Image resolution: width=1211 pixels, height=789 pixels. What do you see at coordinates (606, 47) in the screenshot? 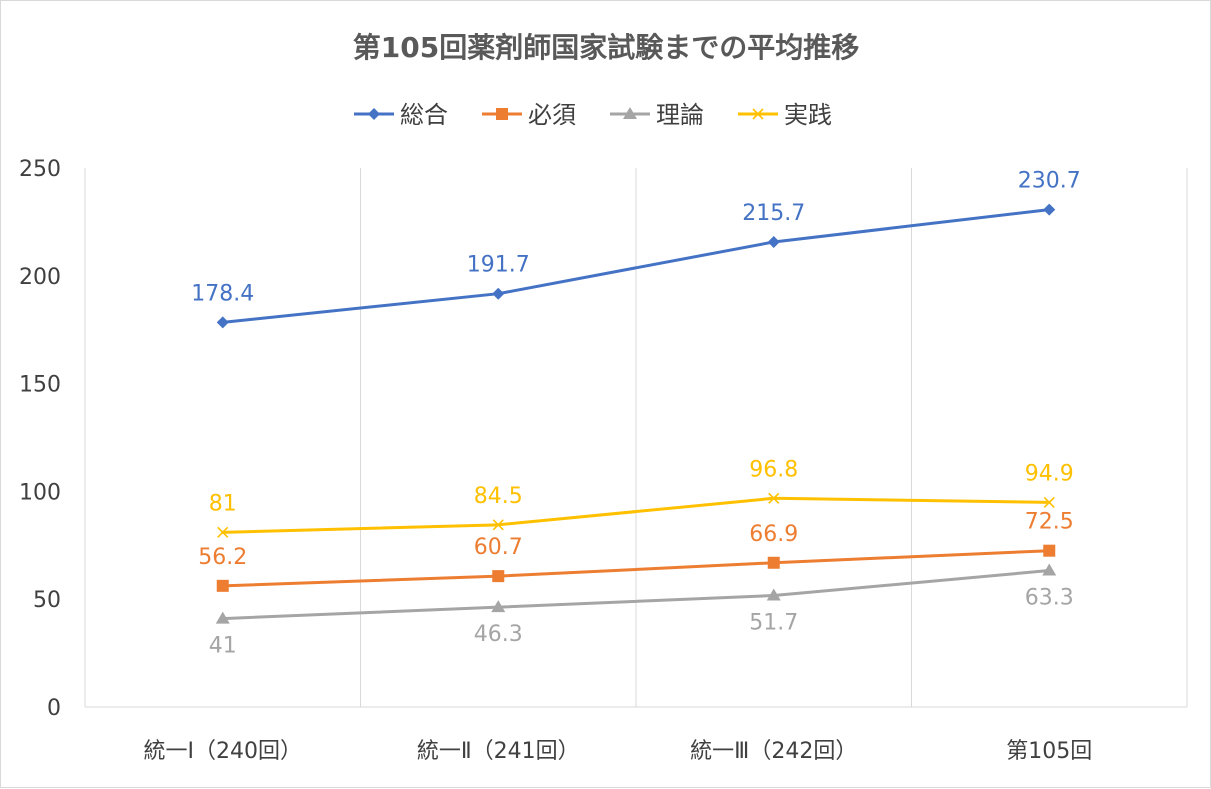
I see `chart-title: 第105回薬剤師国家試験までの平均推移` at bounding box center [606, 47].